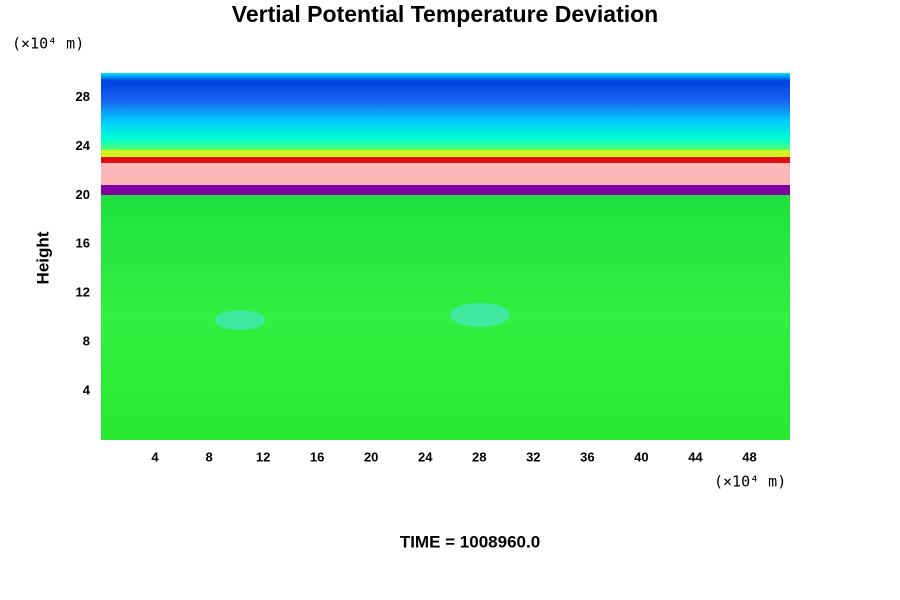 The height and width of the screenshot is (600, 900). Describe the element at coordinates (263, 456) in the screenshot. I see `x-tick-label: 12` at that location.